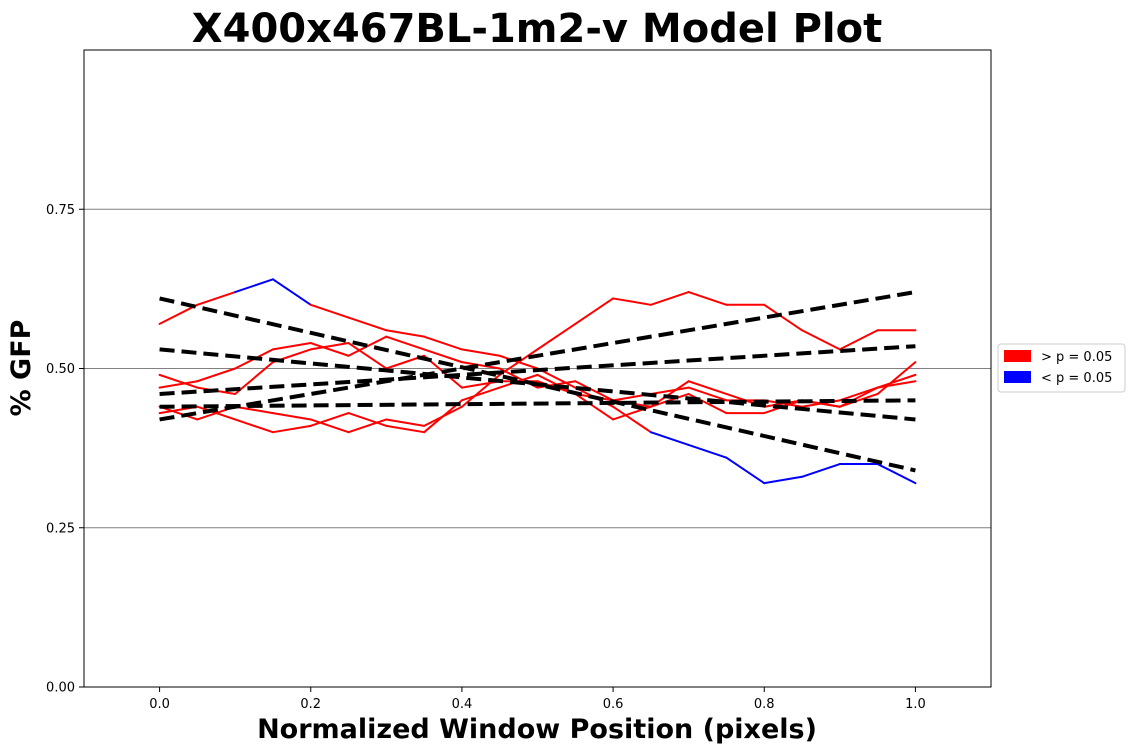  Describe the element at coordinates (462, 704) in the screenshot. I see `x-tick-label-2: 0.4` at that location.